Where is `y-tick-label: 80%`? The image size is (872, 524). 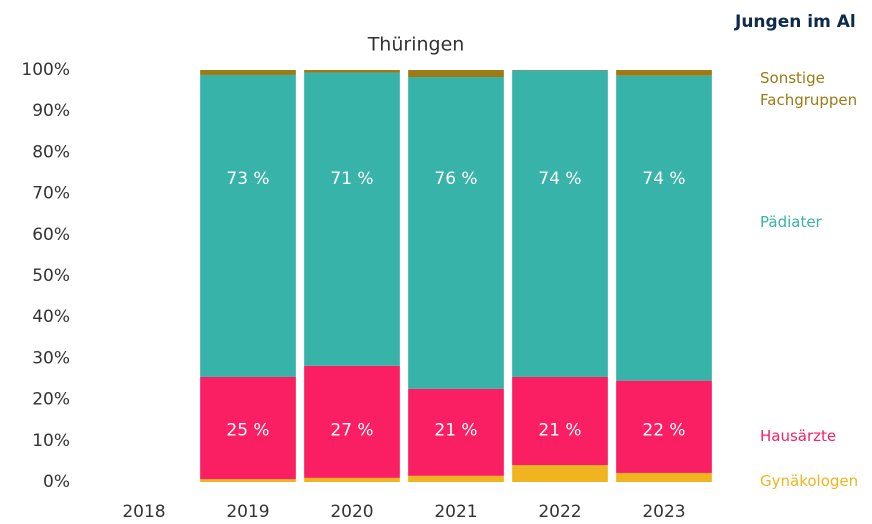 y-tick-label: 80% is located at coordinates (51, 152).